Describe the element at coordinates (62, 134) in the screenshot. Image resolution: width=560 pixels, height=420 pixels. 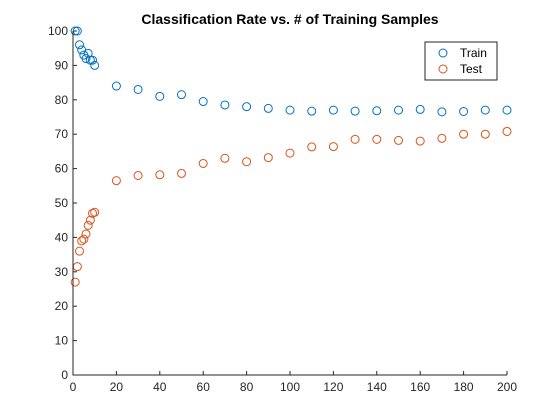
I see `y-tick-label: 70` at that location.